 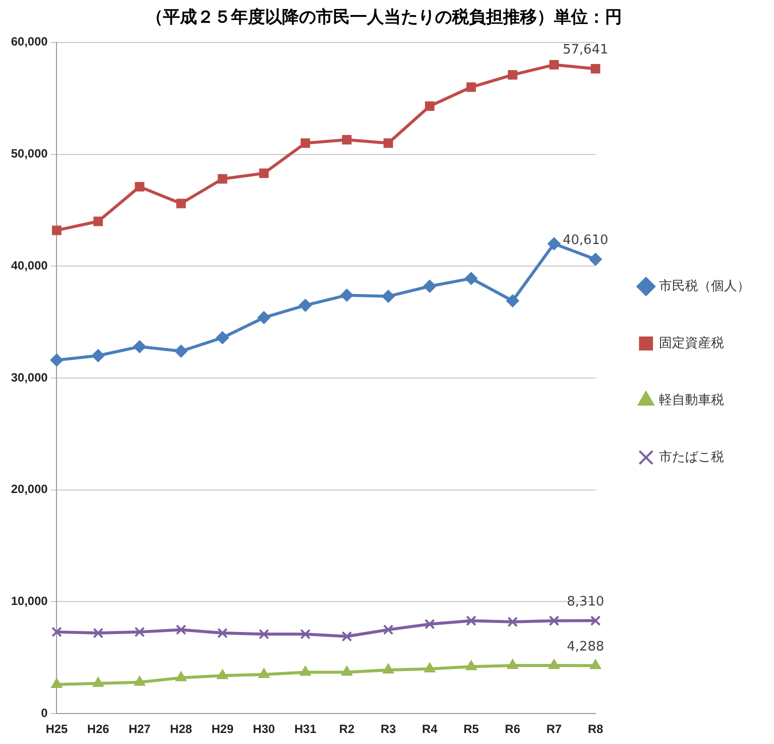 I want to click on legend-label: 固定資産税, so click(x=691, y=342).